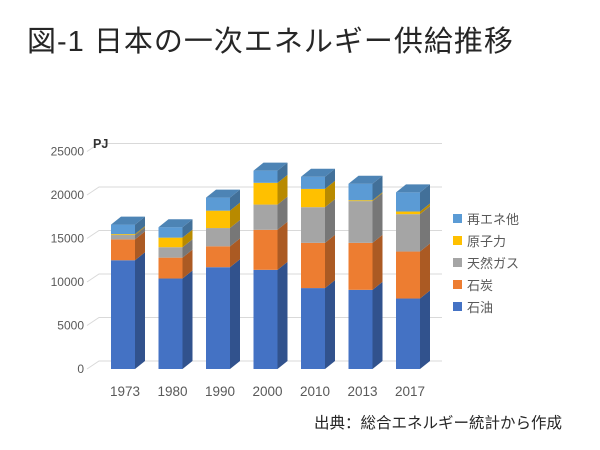  What do you see at coordinates (70, 326) in the screenshot?
I see `y-tick-label-5000: 5000` at bounding box center [70, 326].